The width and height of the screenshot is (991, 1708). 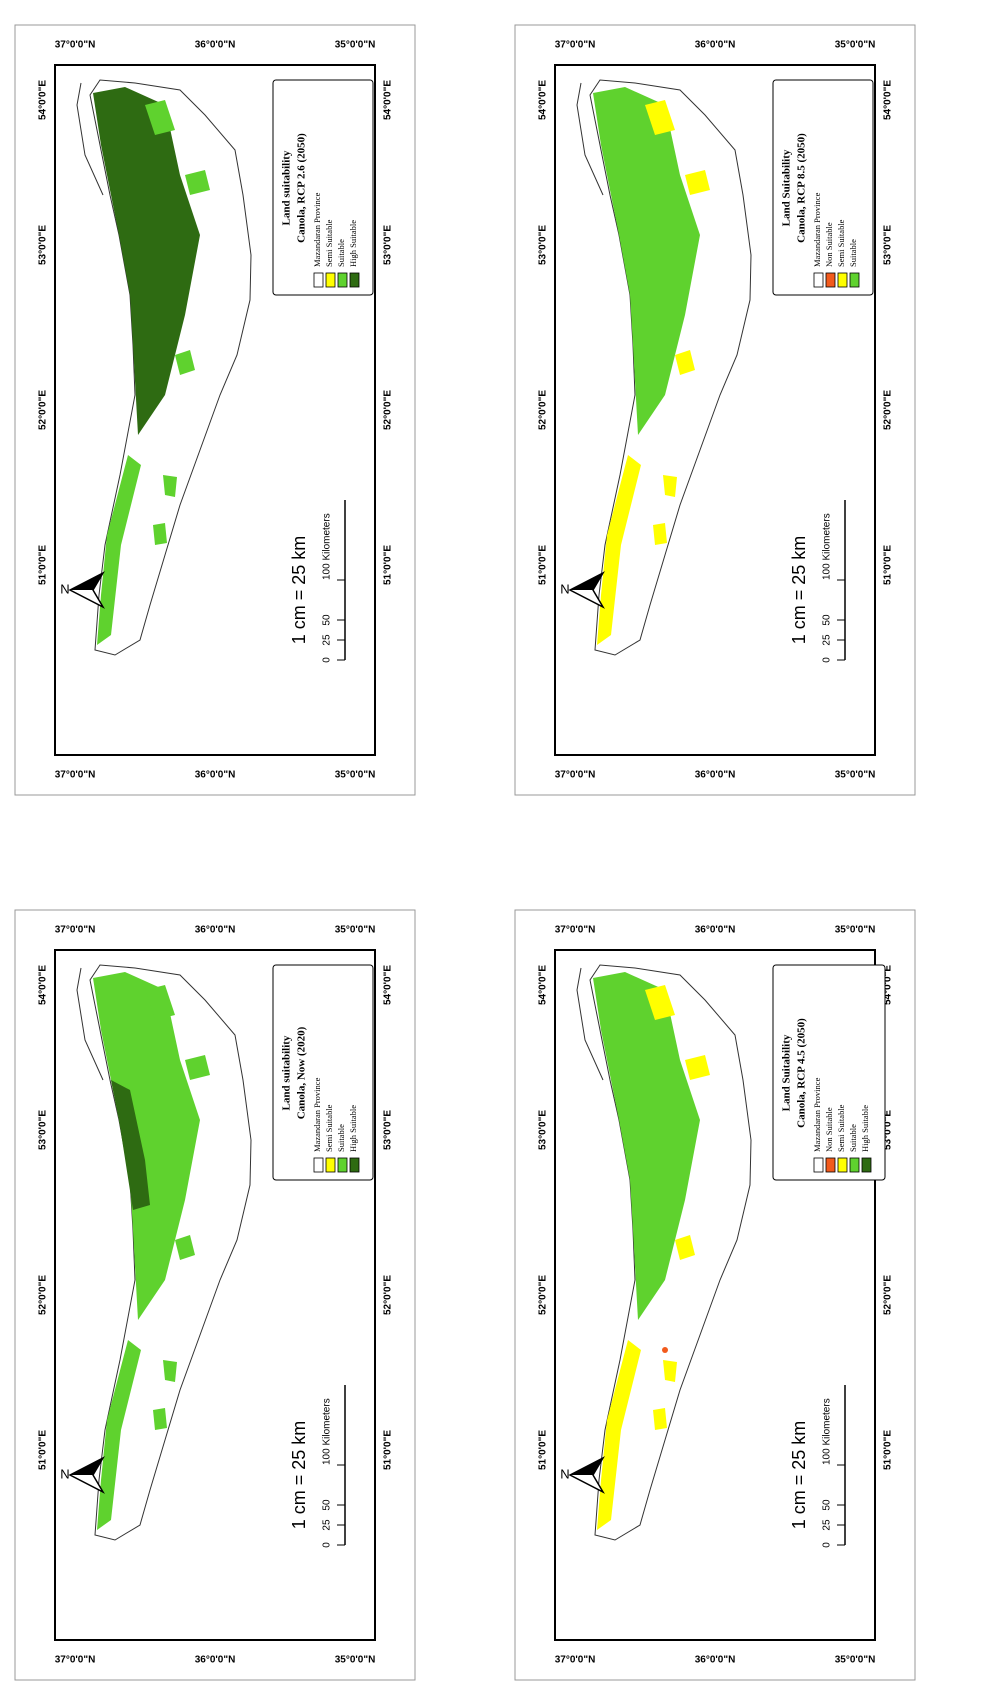 What do you see at coordinates (829, 244) in the screenshot?
I see `legend-label: Non Suitable` at bounding box center [829, 244].